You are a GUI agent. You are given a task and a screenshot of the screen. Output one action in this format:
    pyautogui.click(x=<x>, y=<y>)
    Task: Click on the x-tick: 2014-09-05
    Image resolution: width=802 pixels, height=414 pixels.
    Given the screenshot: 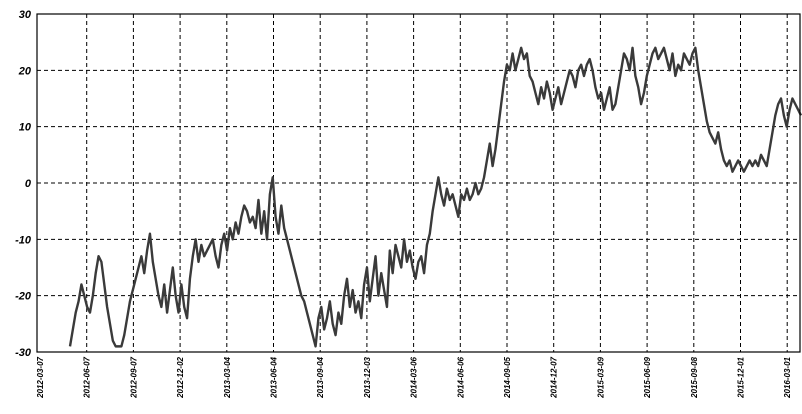 What is the action you would take?
    pyautogui.click(x=507, y=377)
    